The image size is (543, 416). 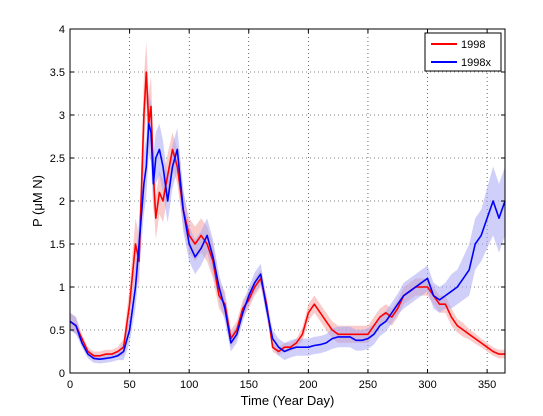 What do you see at coordinates (62, 374) in the screenshot?
I see `y-tick-label: 0` at bounding box center [62, 374].